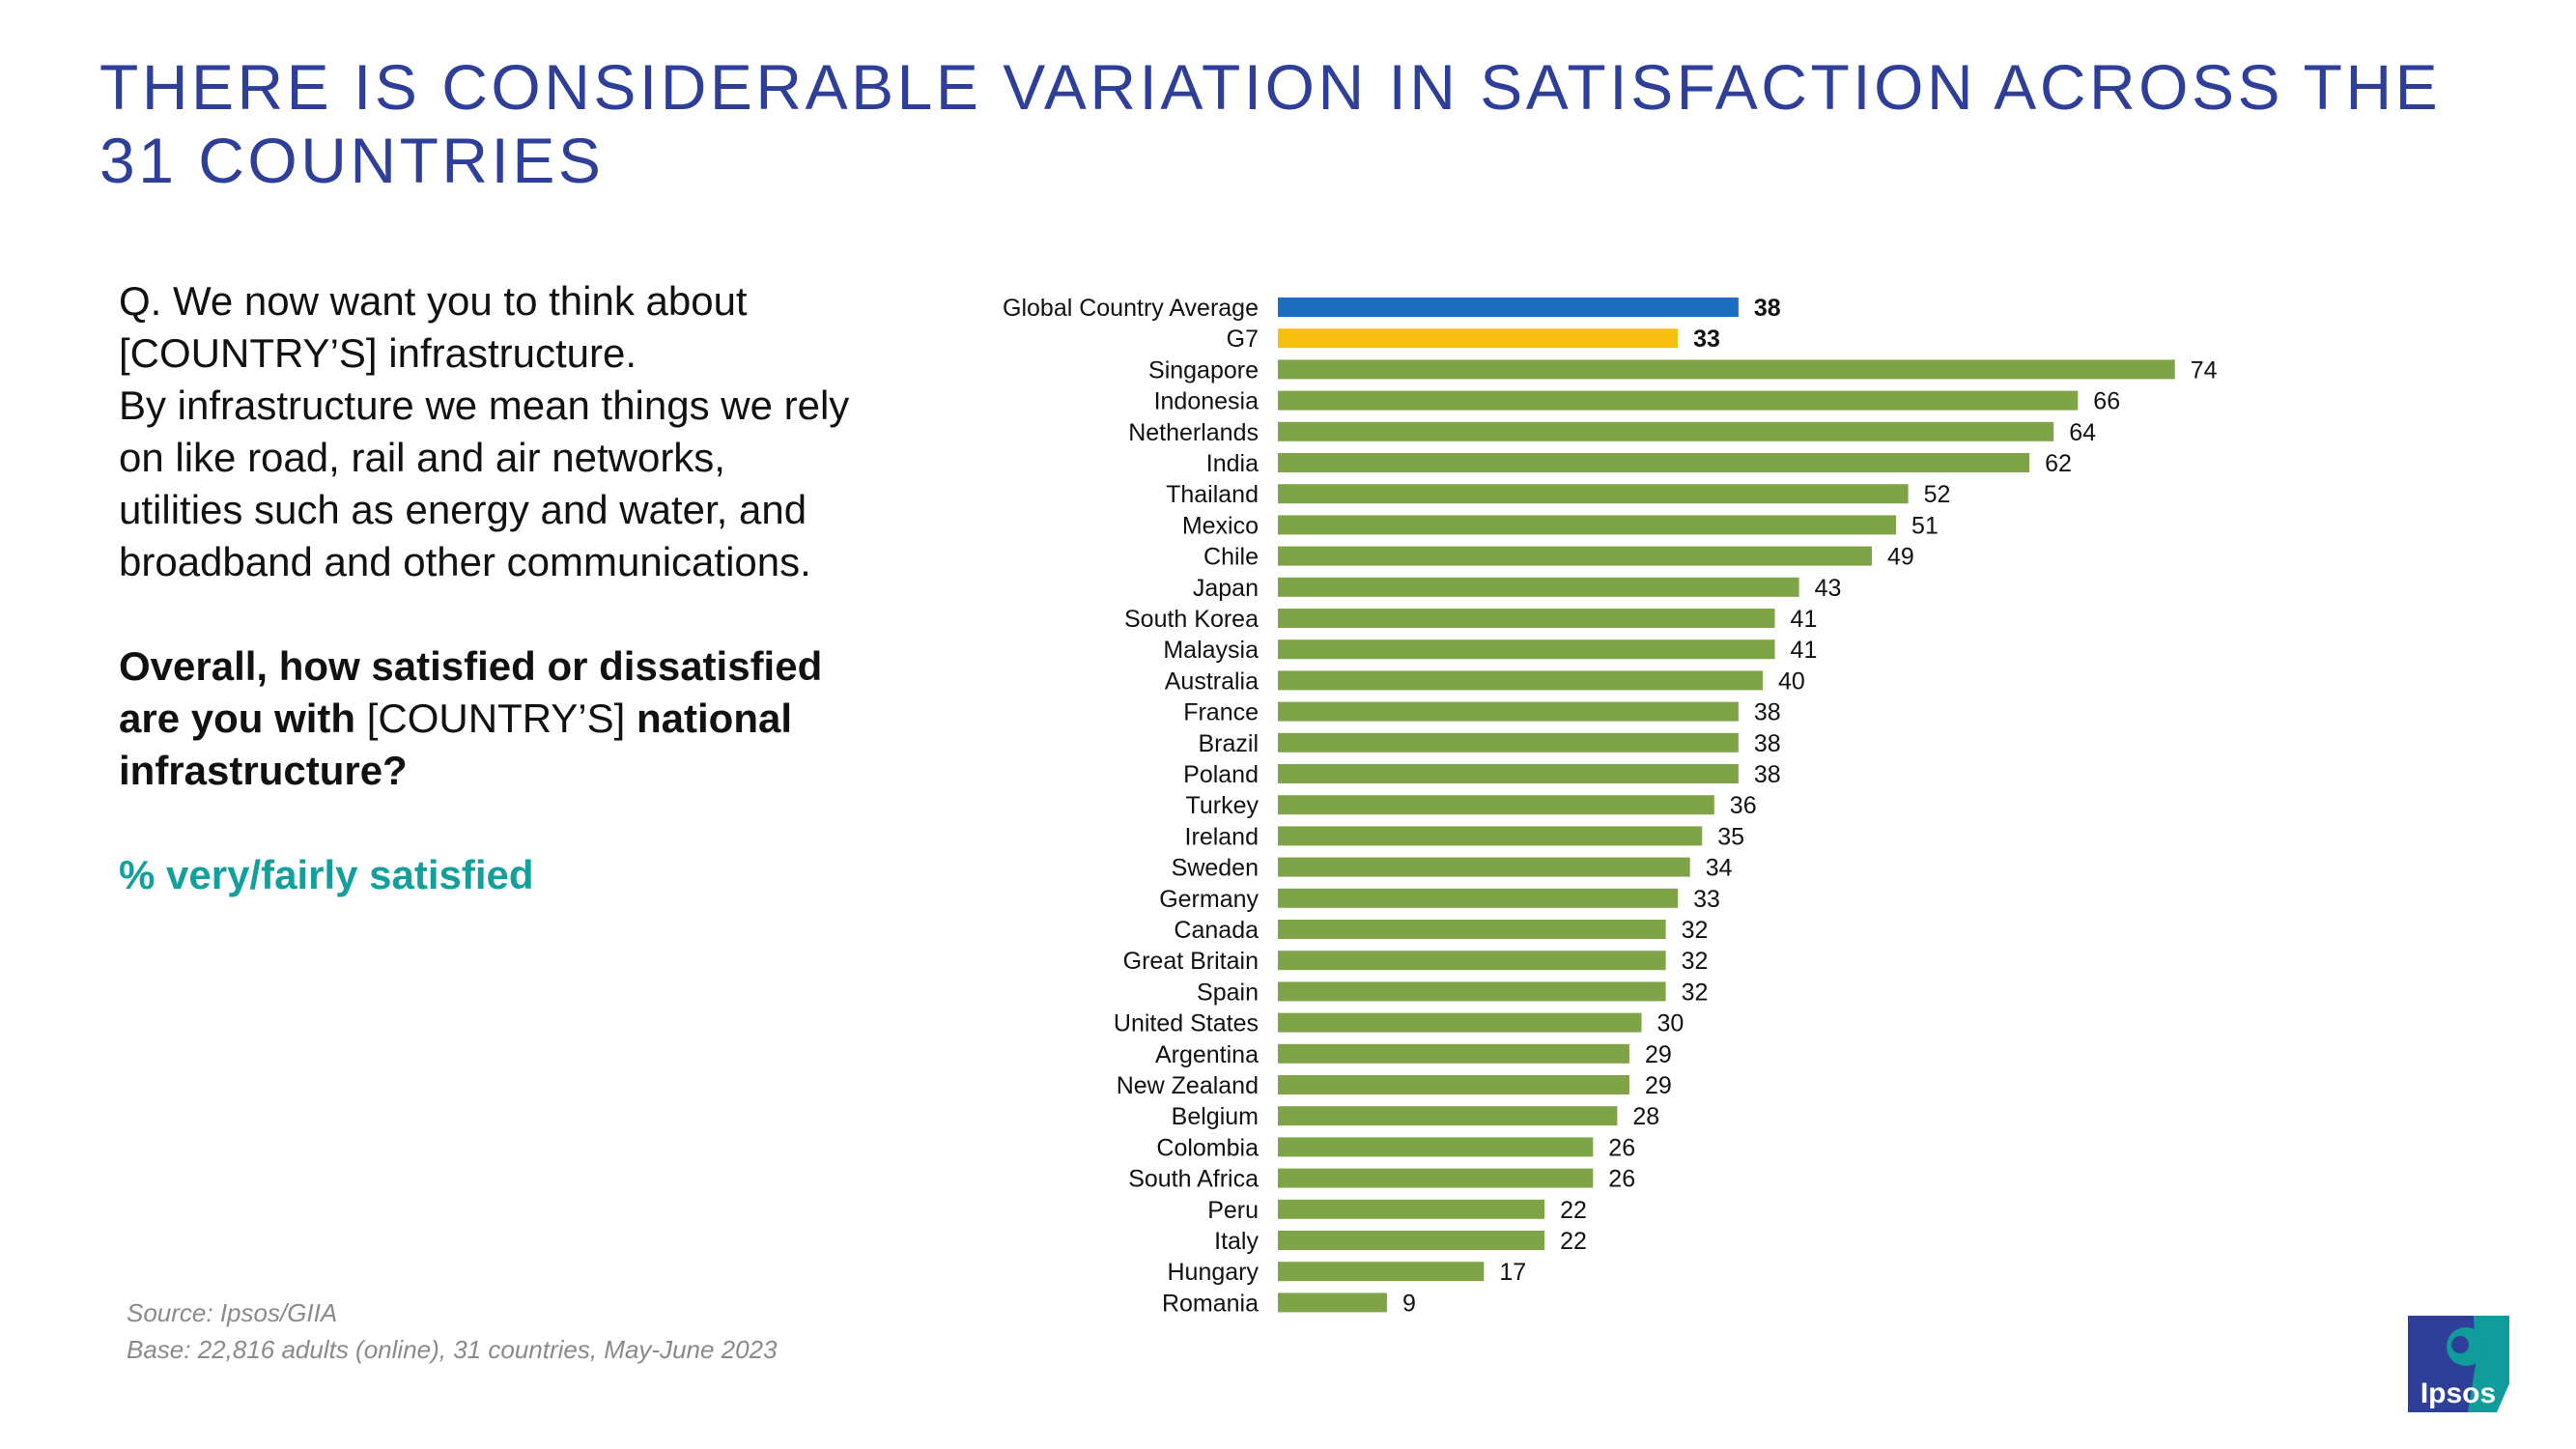 The width and height of the screenshot is (2576, 1449). What do you see at coordinates (1726, 369) in the screenshot?
I see `bar-singapore` at bounding box center [1726, 369].